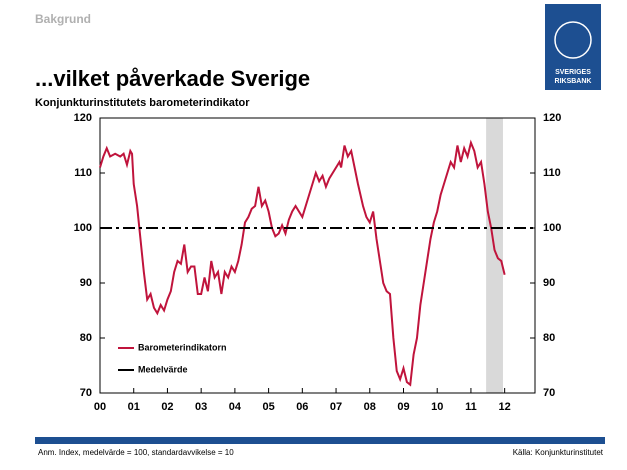 The image size is (627, 470). I want to click on footer-bar, so click(320, 440).